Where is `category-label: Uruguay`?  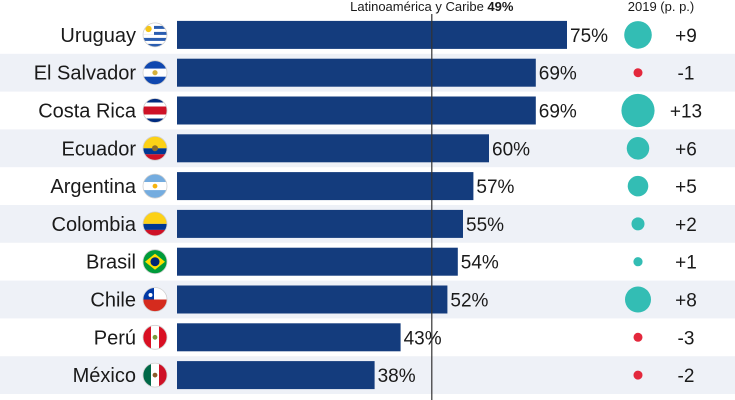 category-label: Uruguay is located at coordinates (98, 36).